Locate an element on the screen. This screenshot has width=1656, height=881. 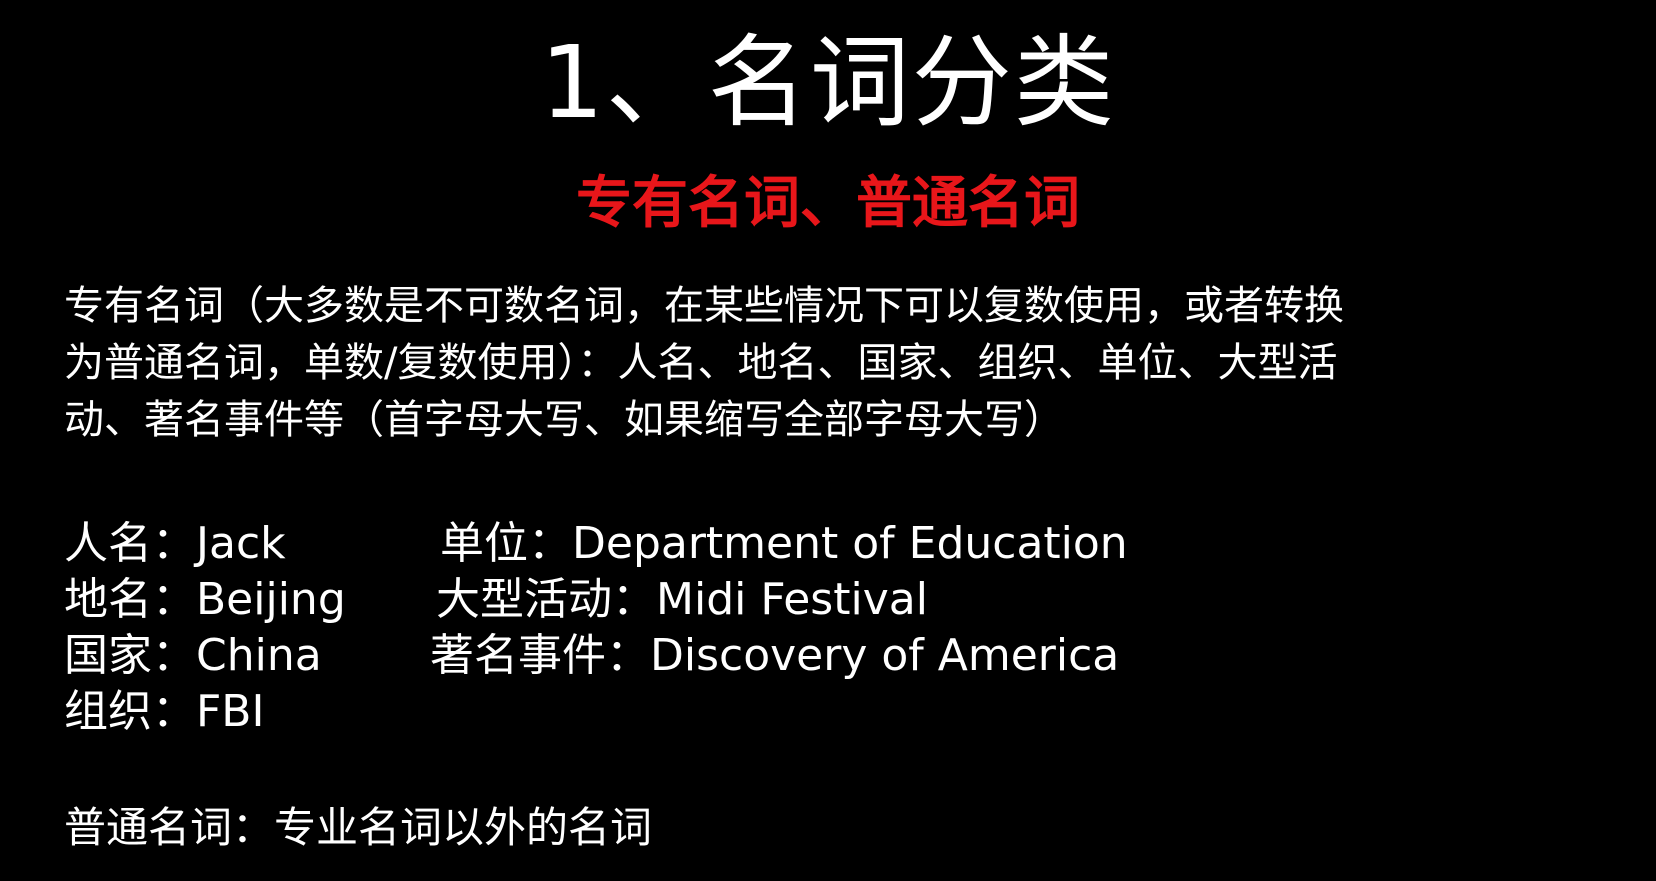
example-country: 国家：China is located at coordinates (205, 656).